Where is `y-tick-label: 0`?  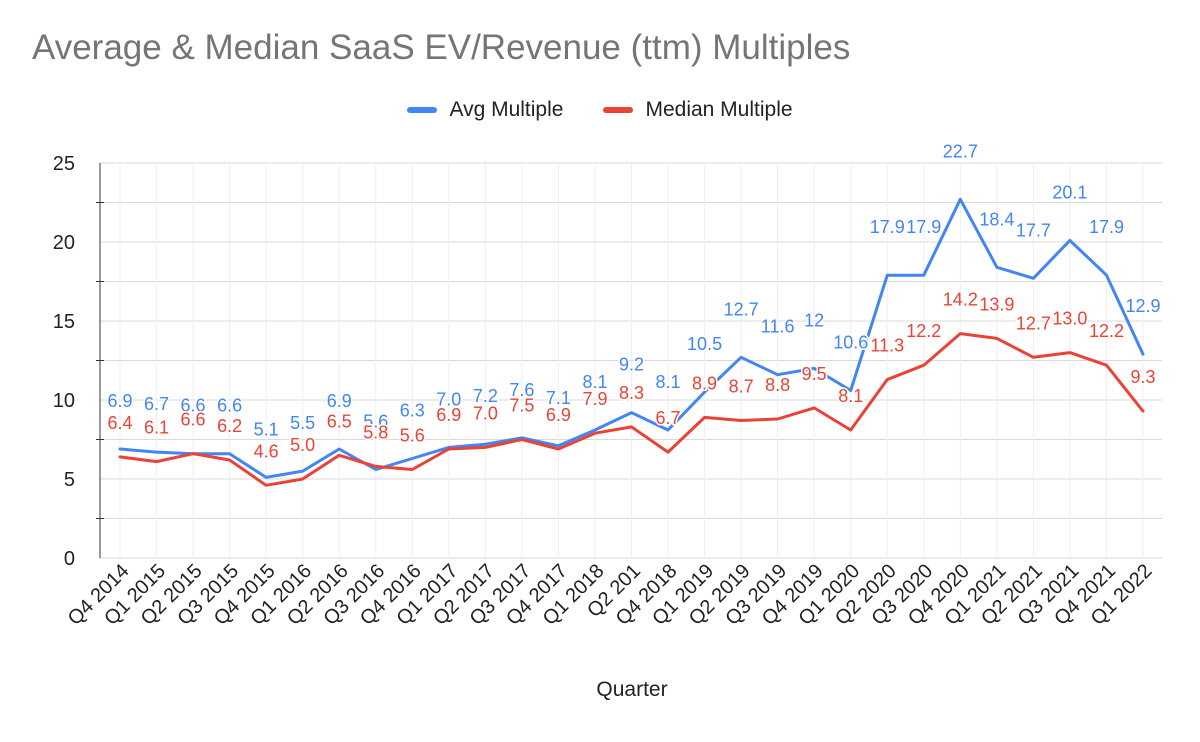 y-tick-label: 0 is located at coordinates (69, 559).